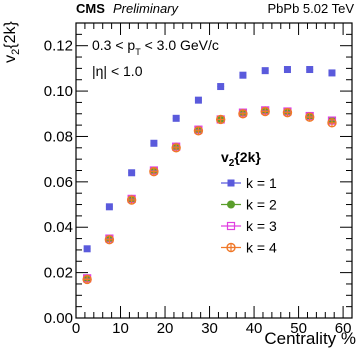 Image resolution: width=359 pixels, height=349 pixels. What do you see at coordinates (90, 8) in the screenshot?
I see `experiment-label: CMS` at bounding box center [90, 8].